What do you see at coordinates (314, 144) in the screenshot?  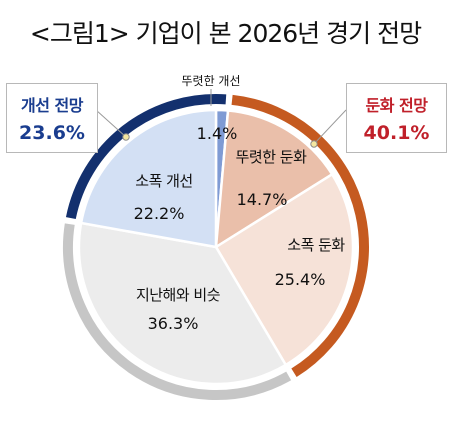 I see `slowdown-callout-dot` at bounding box center [314, 144].